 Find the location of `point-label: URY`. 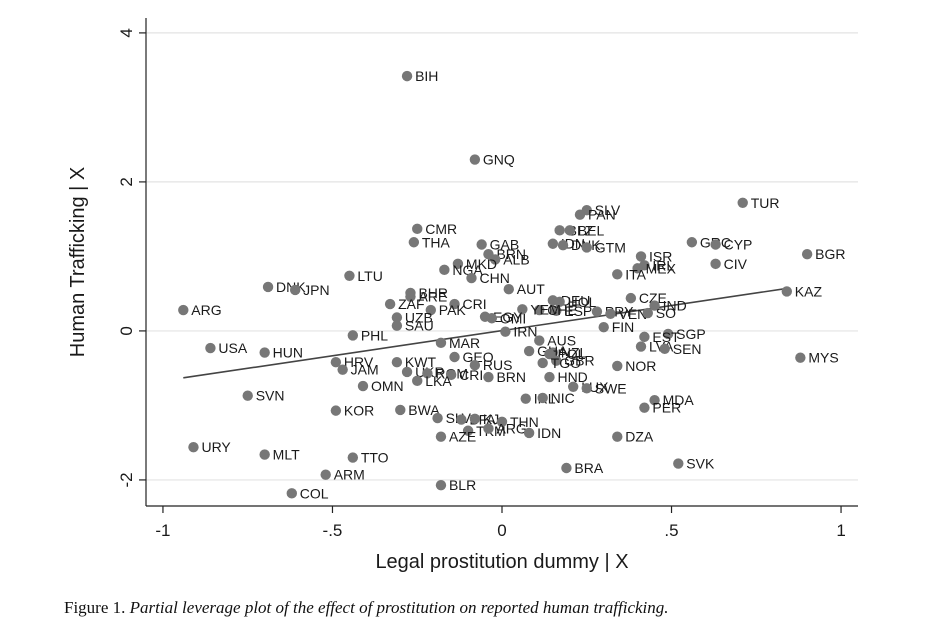

point-label: URY is located at coordinates (216, 447).